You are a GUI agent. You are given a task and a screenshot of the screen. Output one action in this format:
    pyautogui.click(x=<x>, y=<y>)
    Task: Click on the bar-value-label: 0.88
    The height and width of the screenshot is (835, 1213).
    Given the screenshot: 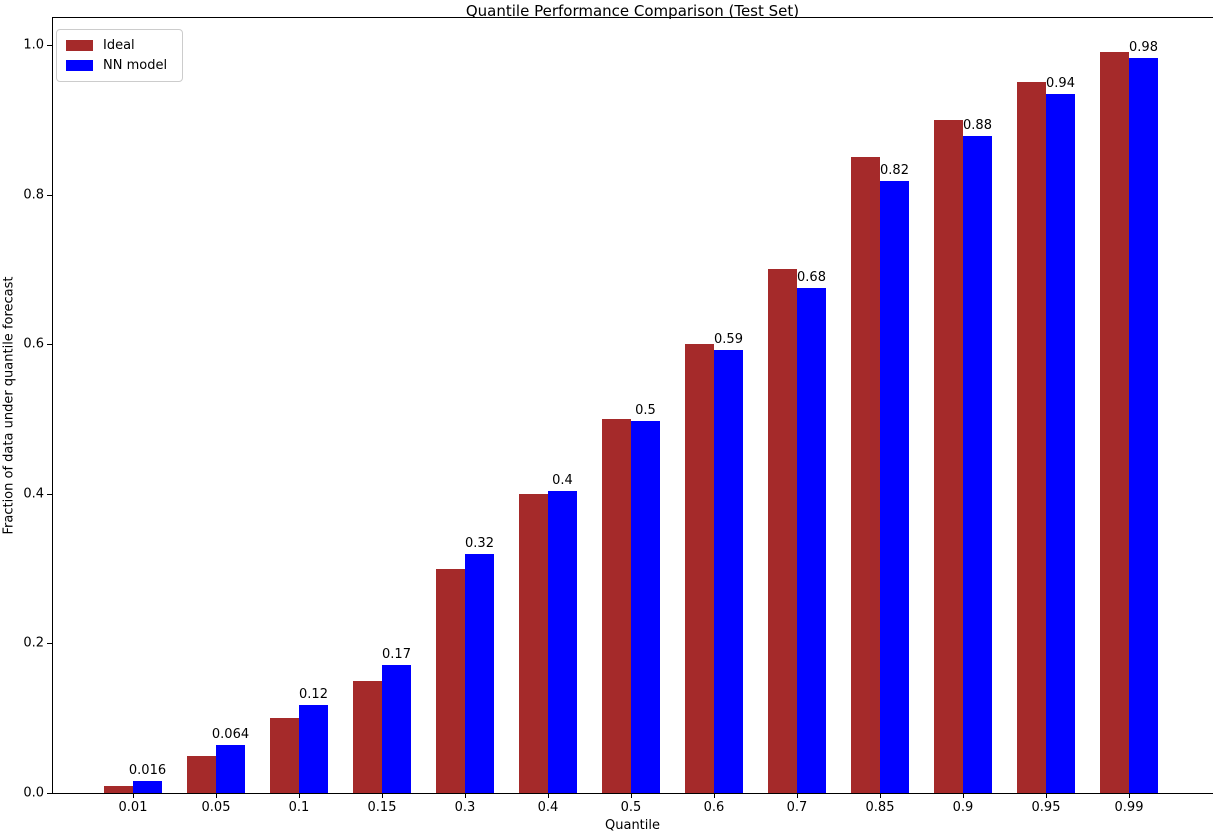 What is the action you would take?
    pyautogui.click(x=977, y=125)
    